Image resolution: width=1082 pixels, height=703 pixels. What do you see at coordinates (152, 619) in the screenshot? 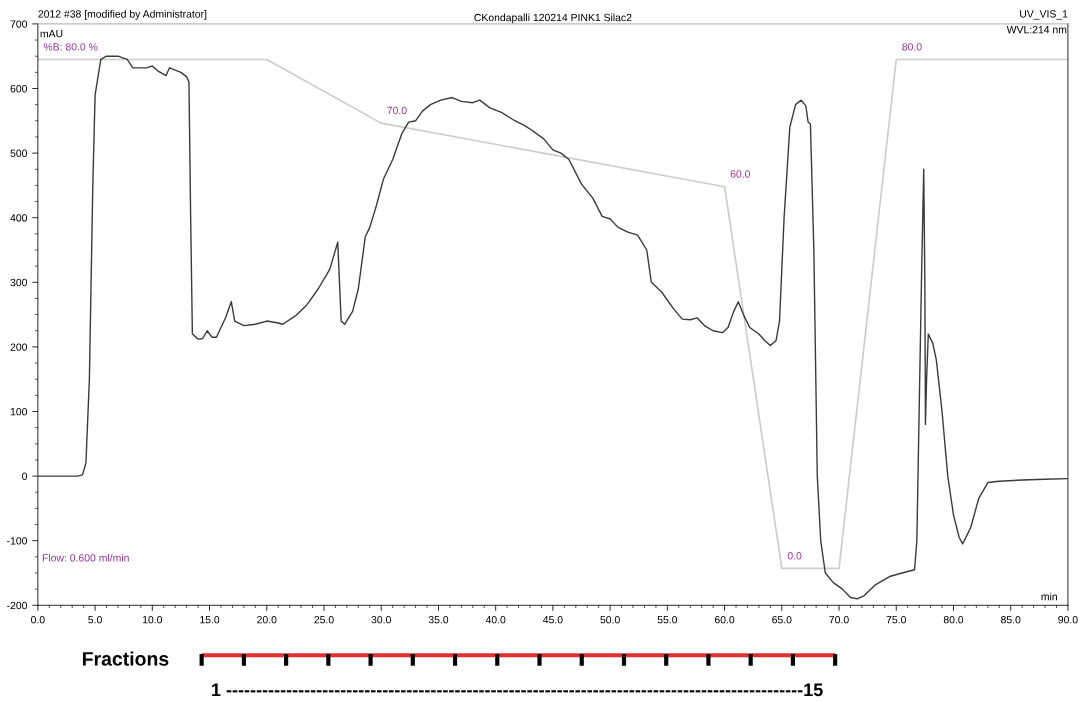
I see `x-tick-label: 10.0` at bounding box center [152, 619].